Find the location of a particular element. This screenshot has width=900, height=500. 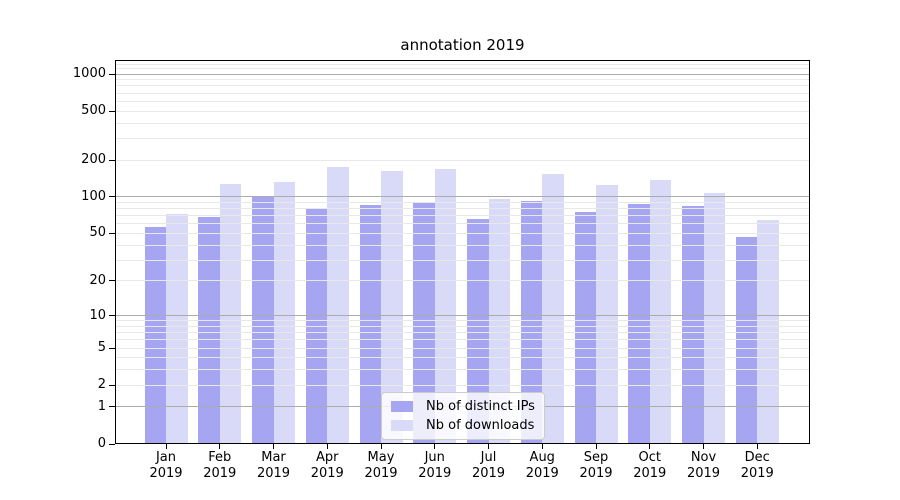

y-tick-label: 0 is located at coordinates (101, 443).